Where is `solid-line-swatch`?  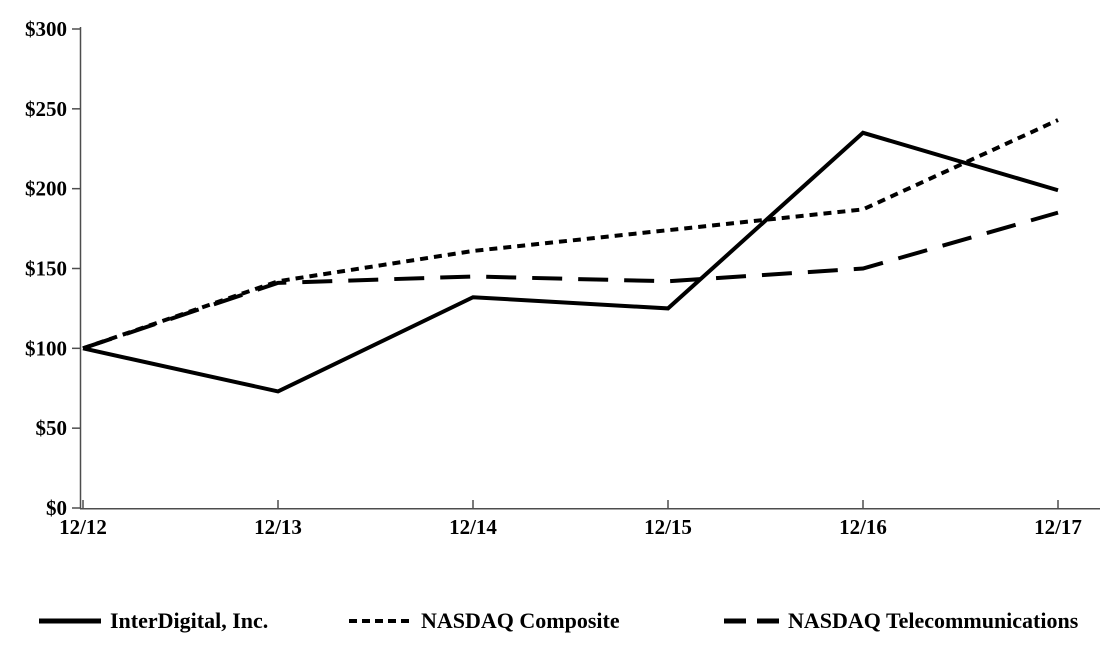
solid-line-swatch is located at coordinates (70, 621).